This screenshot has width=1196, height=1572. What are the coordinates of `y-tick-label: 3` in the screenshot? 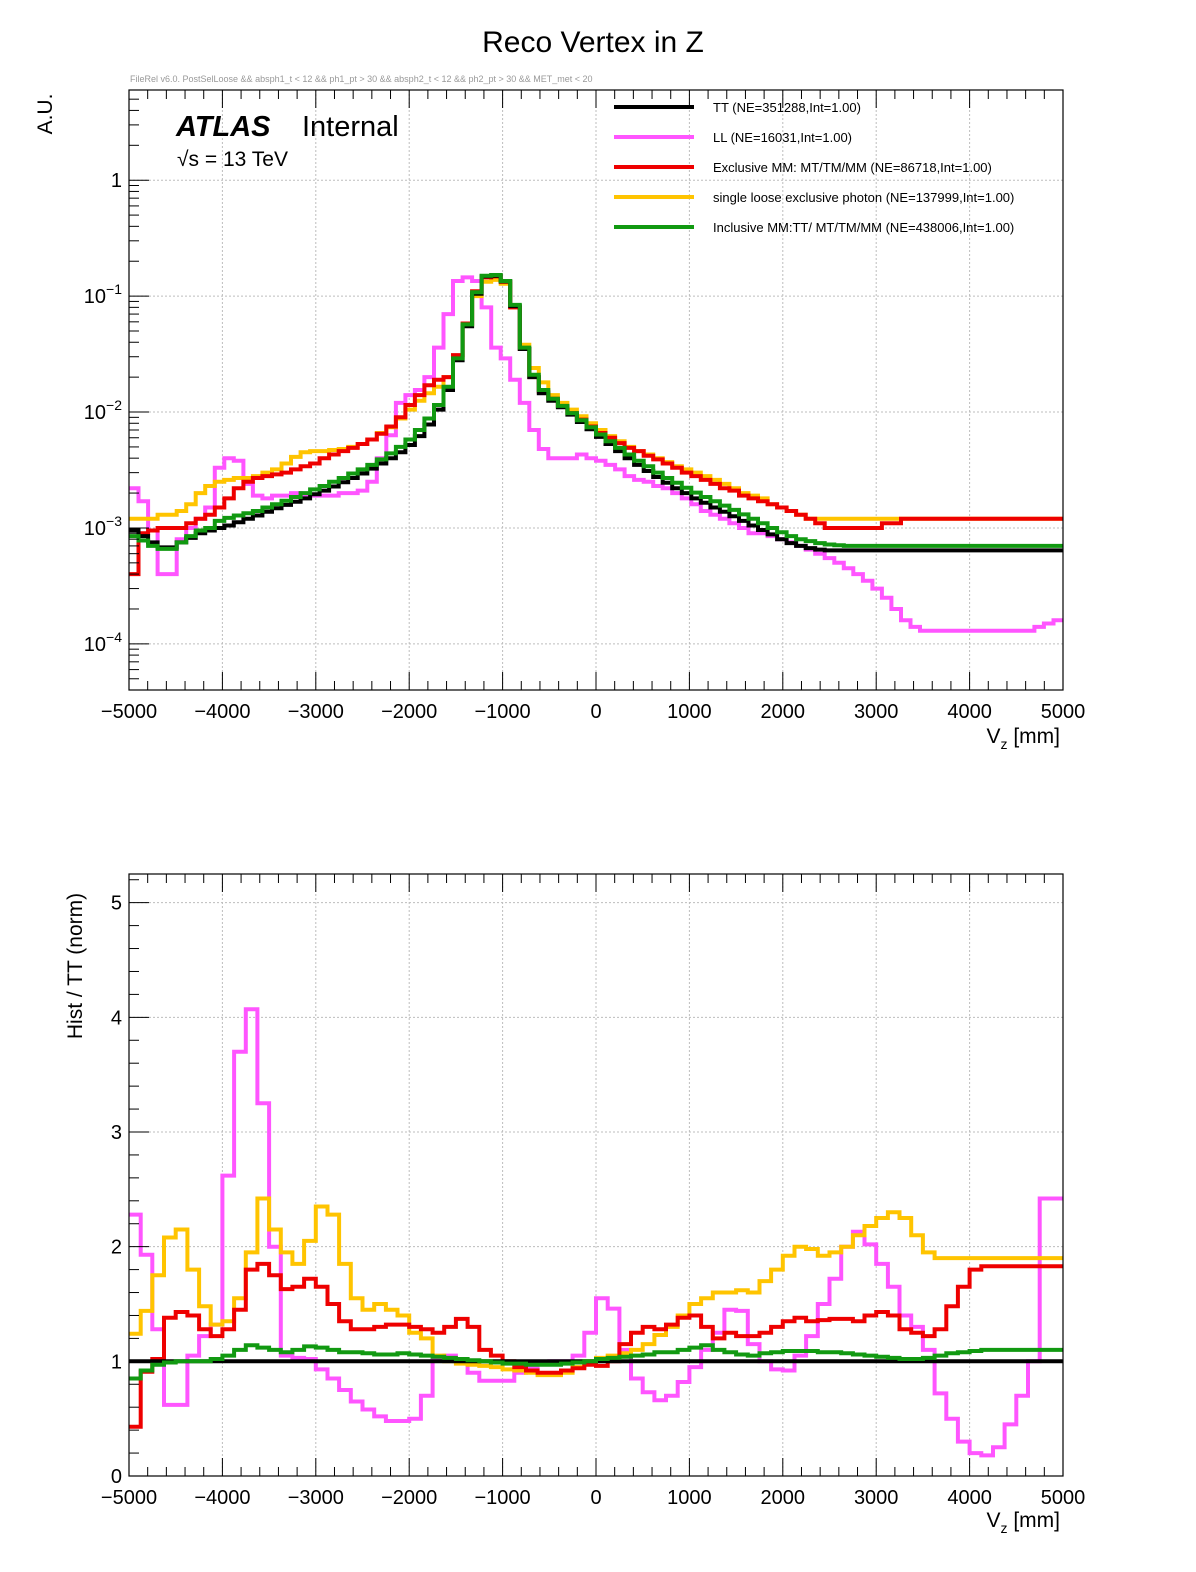 It's located at (116, 1133).